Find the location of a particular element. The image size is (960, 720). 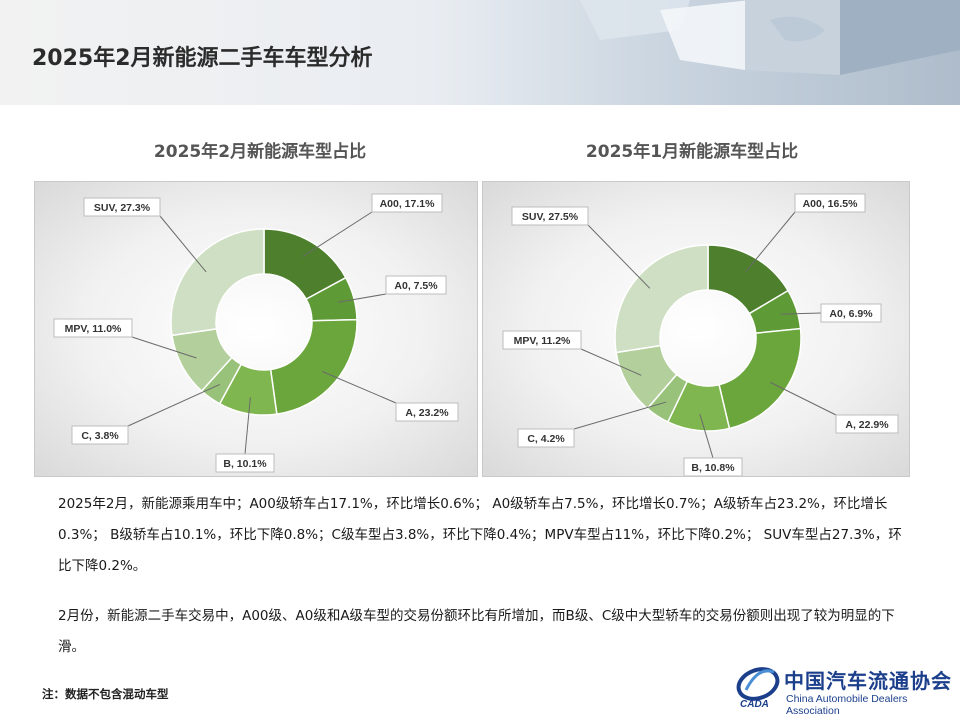

footnote: 注：数据不包含混动车型 is located at coordinates (105, 694).